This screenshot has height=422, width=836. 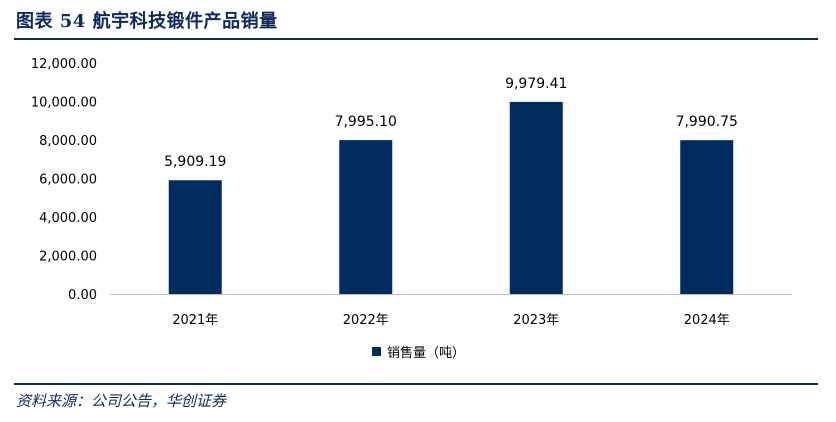 What do you see at coordinates (707, 122) in the screenshot?
I see `data-label: 7,990.75` at bounding box center [707, 122].